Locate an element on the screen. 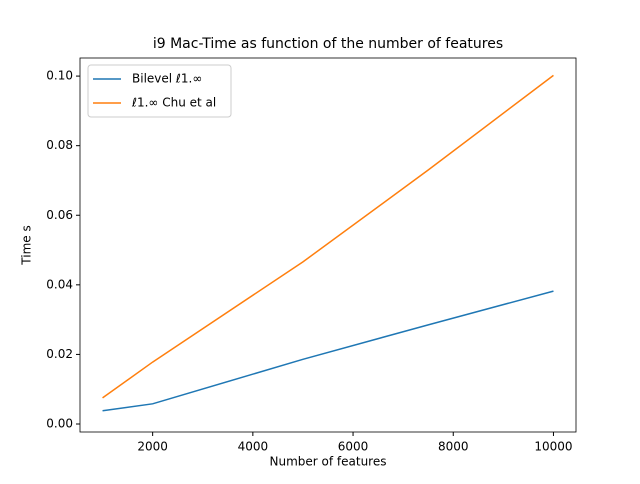 This screenshot has height=484, width=640. x-tick-label: 6000 is located at coordinates (353, 447).